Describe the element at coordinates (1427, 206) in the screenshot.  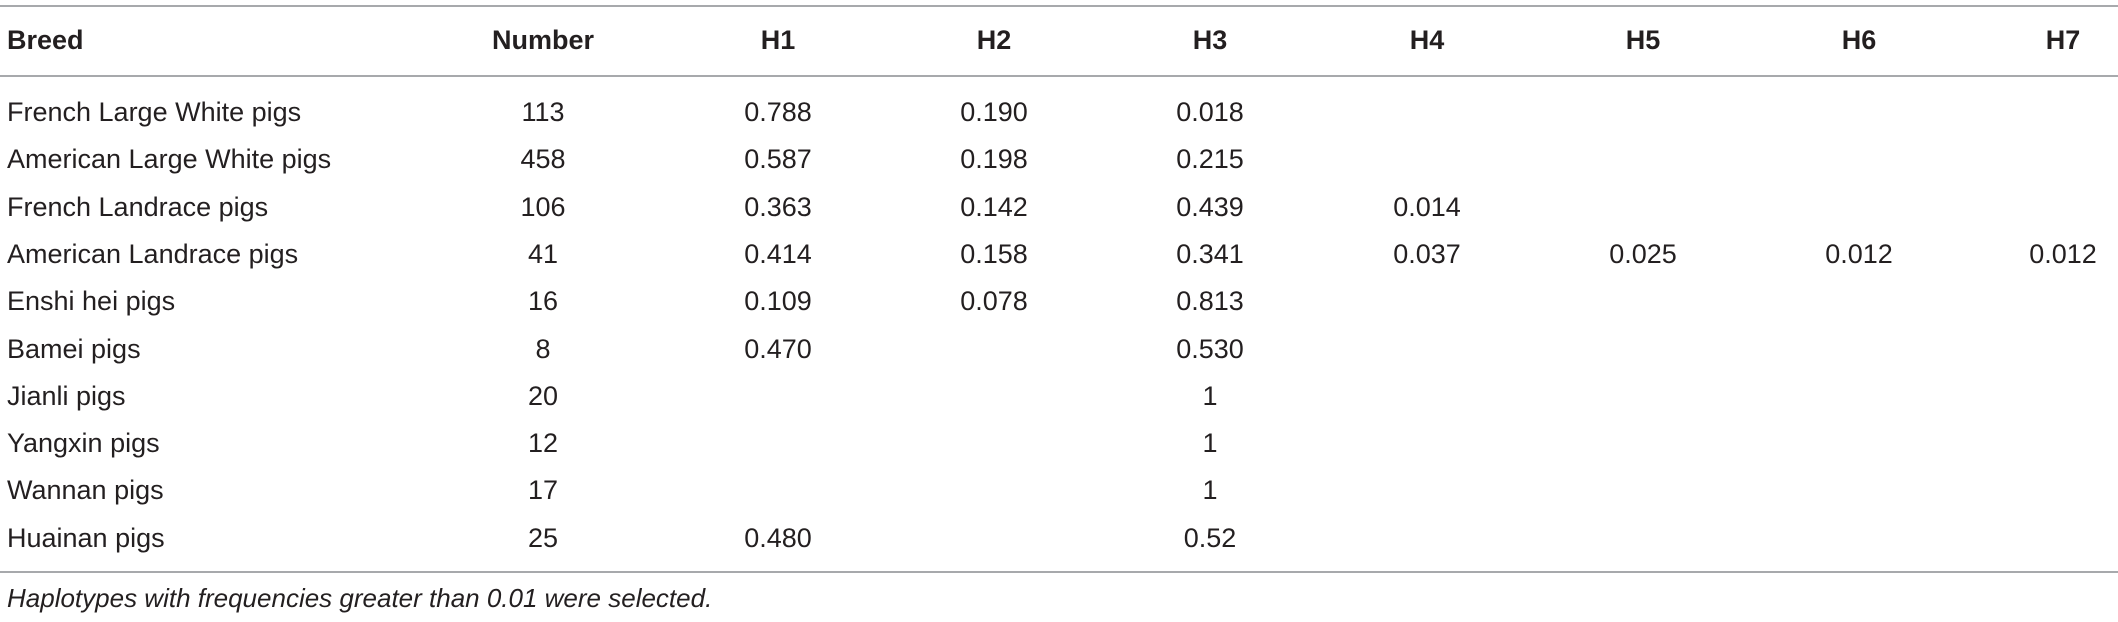
I see `table-cell: 0.014` at that location.